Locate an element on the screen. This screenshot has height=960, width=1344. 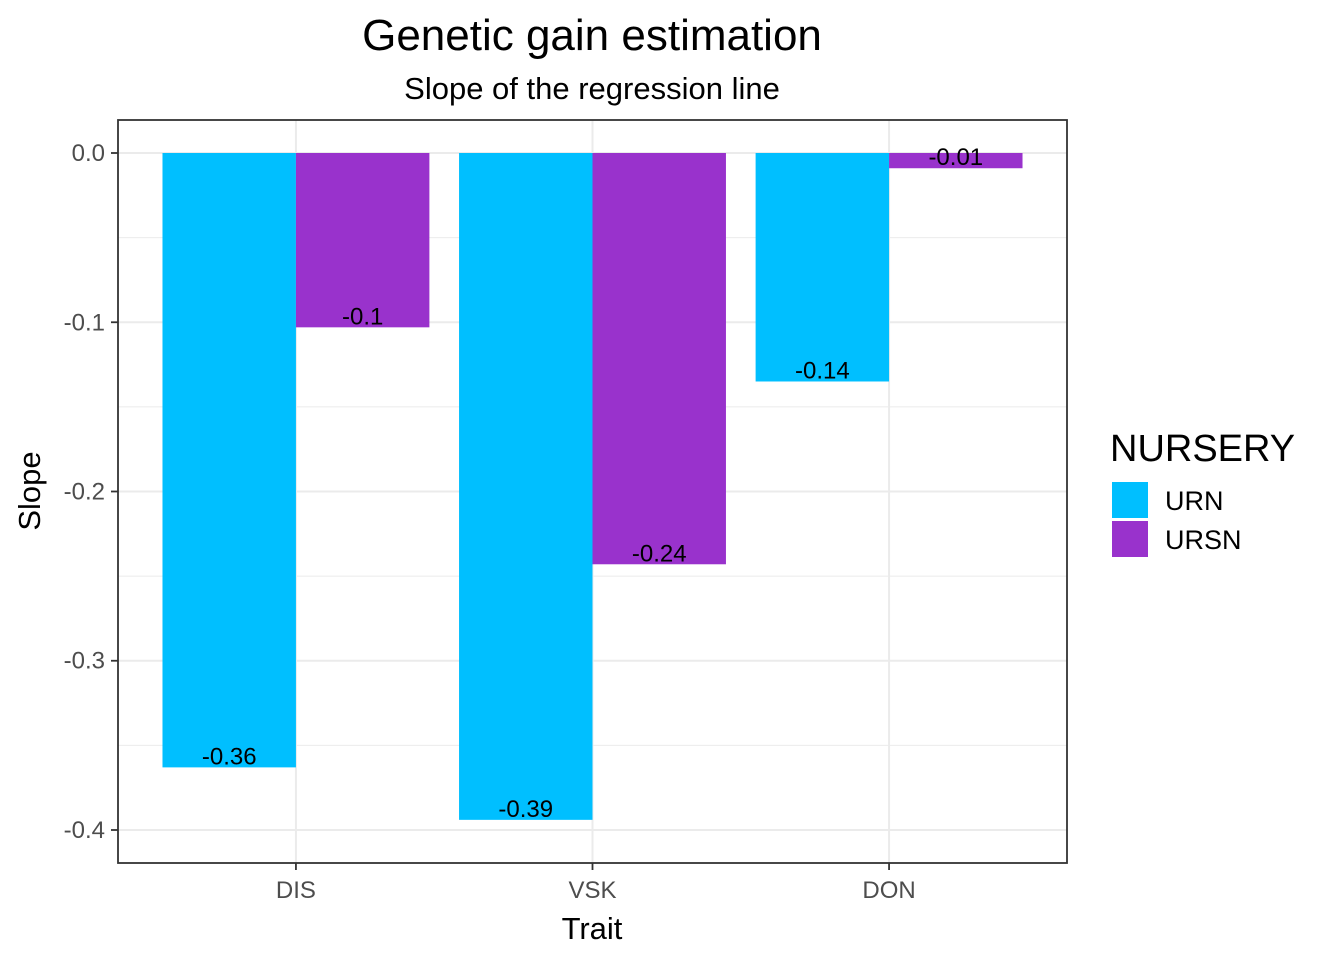
x-axis-title: Trait is located at coordinates (592, 928).